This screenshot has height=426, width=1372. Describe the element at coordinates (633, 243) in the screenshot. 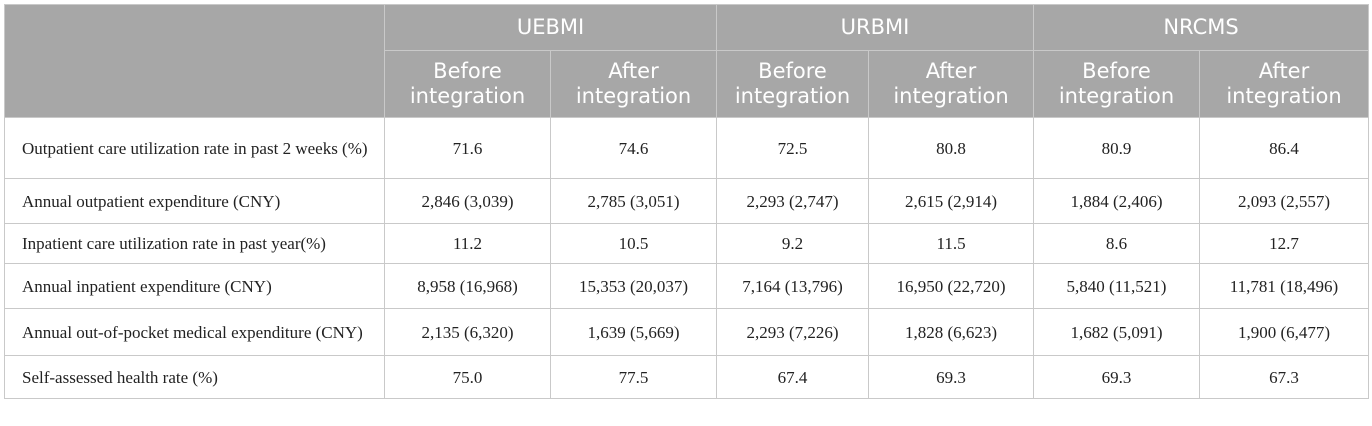

I see `table-cell: 10.5` at that location.